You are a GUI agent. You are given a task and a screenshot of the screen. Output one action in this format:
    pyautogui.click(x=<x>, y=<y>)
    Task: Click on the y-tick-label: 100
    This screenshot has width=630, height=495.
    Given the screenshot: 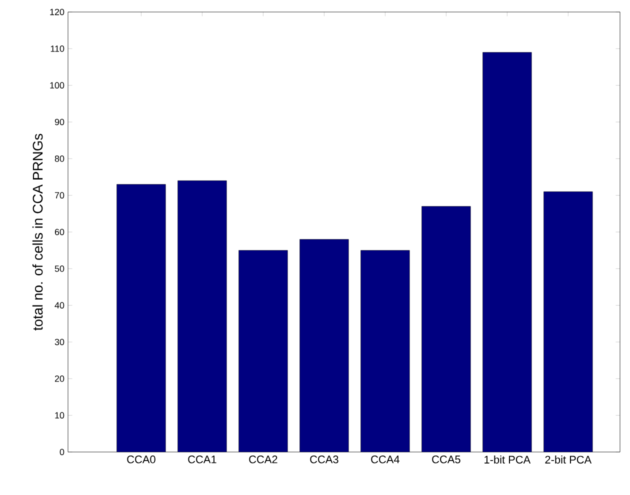 What is the action you would take?
    pyautogui.click(x=57, y=85)
    